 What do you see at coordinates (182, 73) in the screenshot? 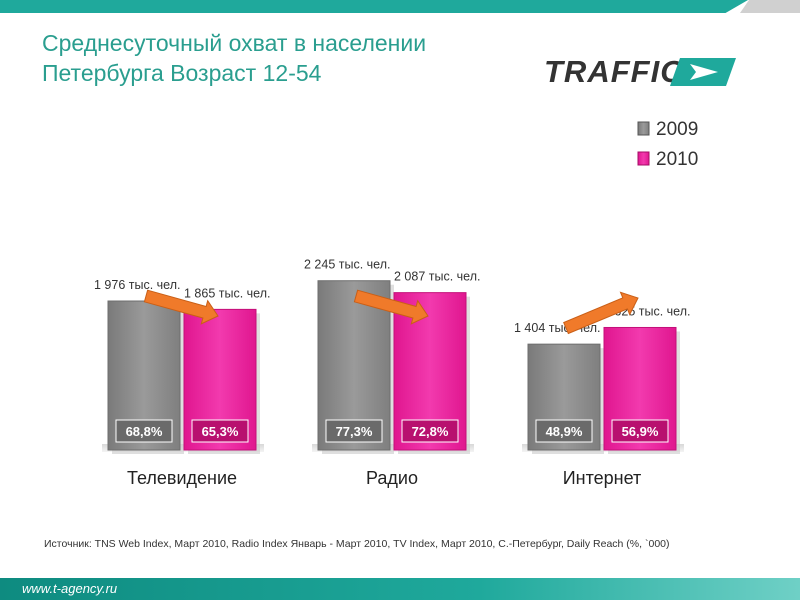
I see `title-line-2: Петербурга Возраст 12-54` at bounding box center [182, 73].